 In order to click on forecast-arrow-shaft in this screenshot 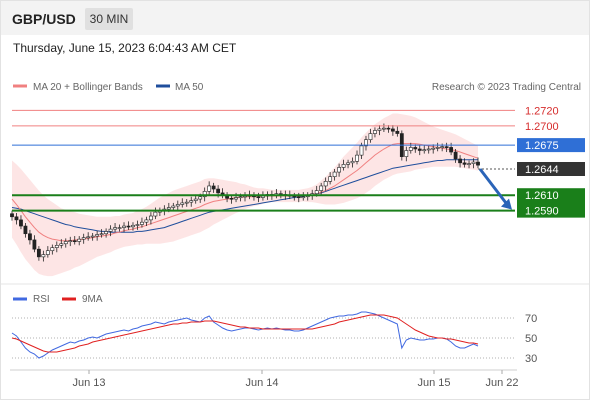, I will do `click(494, 187)`.